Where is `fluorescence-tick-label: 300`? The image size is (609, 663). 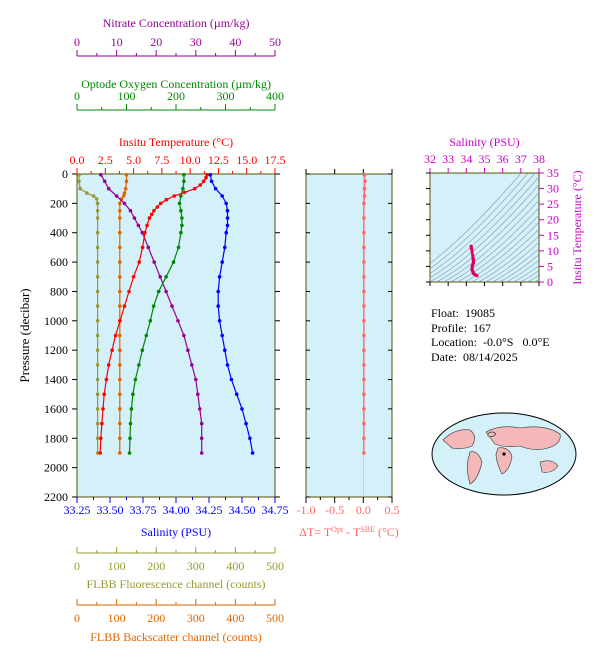
fluorescence-tick-label: 300 is located at coordinates (196, 566).